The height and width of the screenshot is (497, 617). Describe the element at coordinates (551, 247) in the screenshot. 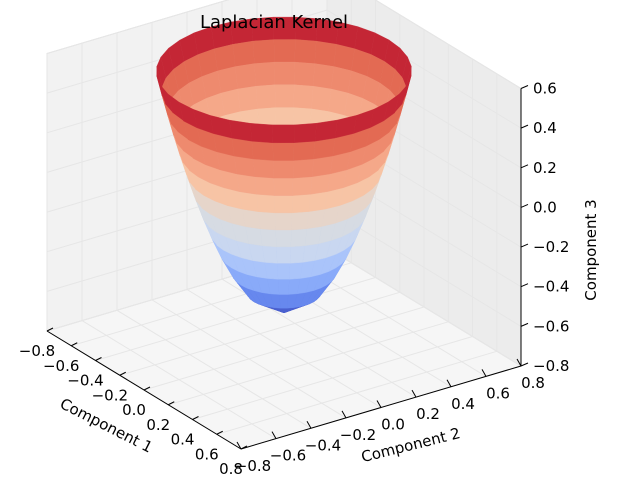

I see `z-tick-label: −0.2` at that location.